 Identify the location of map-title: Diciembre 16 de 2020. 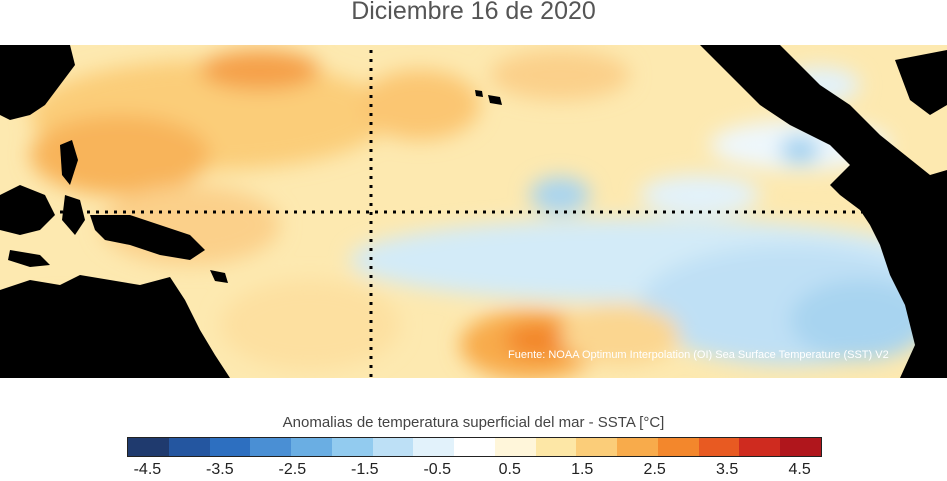
(473, 12).